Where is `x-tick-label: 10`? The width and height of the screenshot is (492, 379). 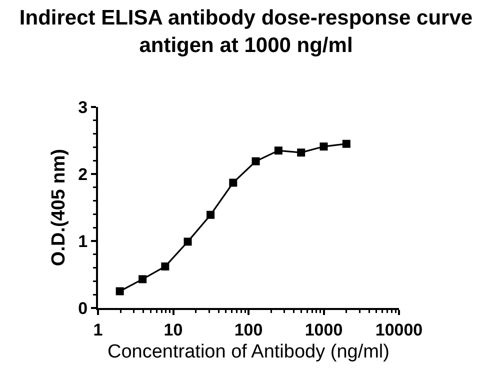
x-tick-label: 10 is located at coordinates (173, 330).